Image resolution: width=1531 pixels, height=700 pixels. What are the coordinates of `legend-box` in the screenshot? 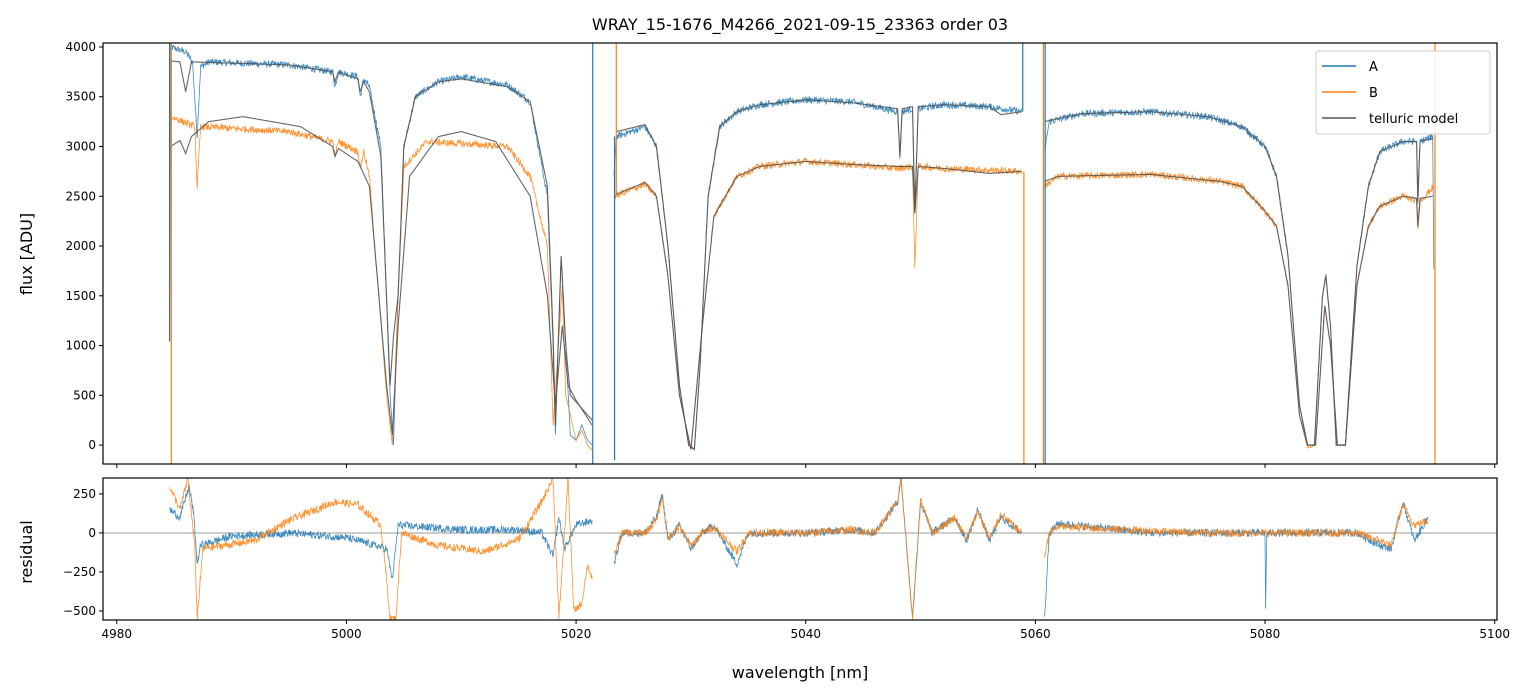 It's located at (1403, 92).